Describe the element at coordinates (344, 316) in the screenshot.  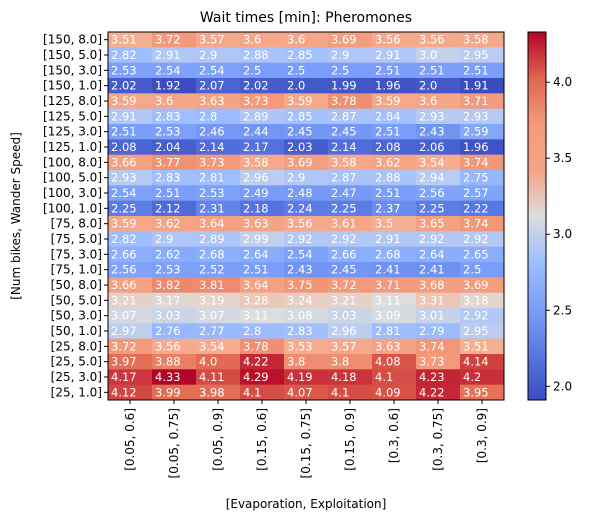
I see `cell-value-label: 3.03` at that location.